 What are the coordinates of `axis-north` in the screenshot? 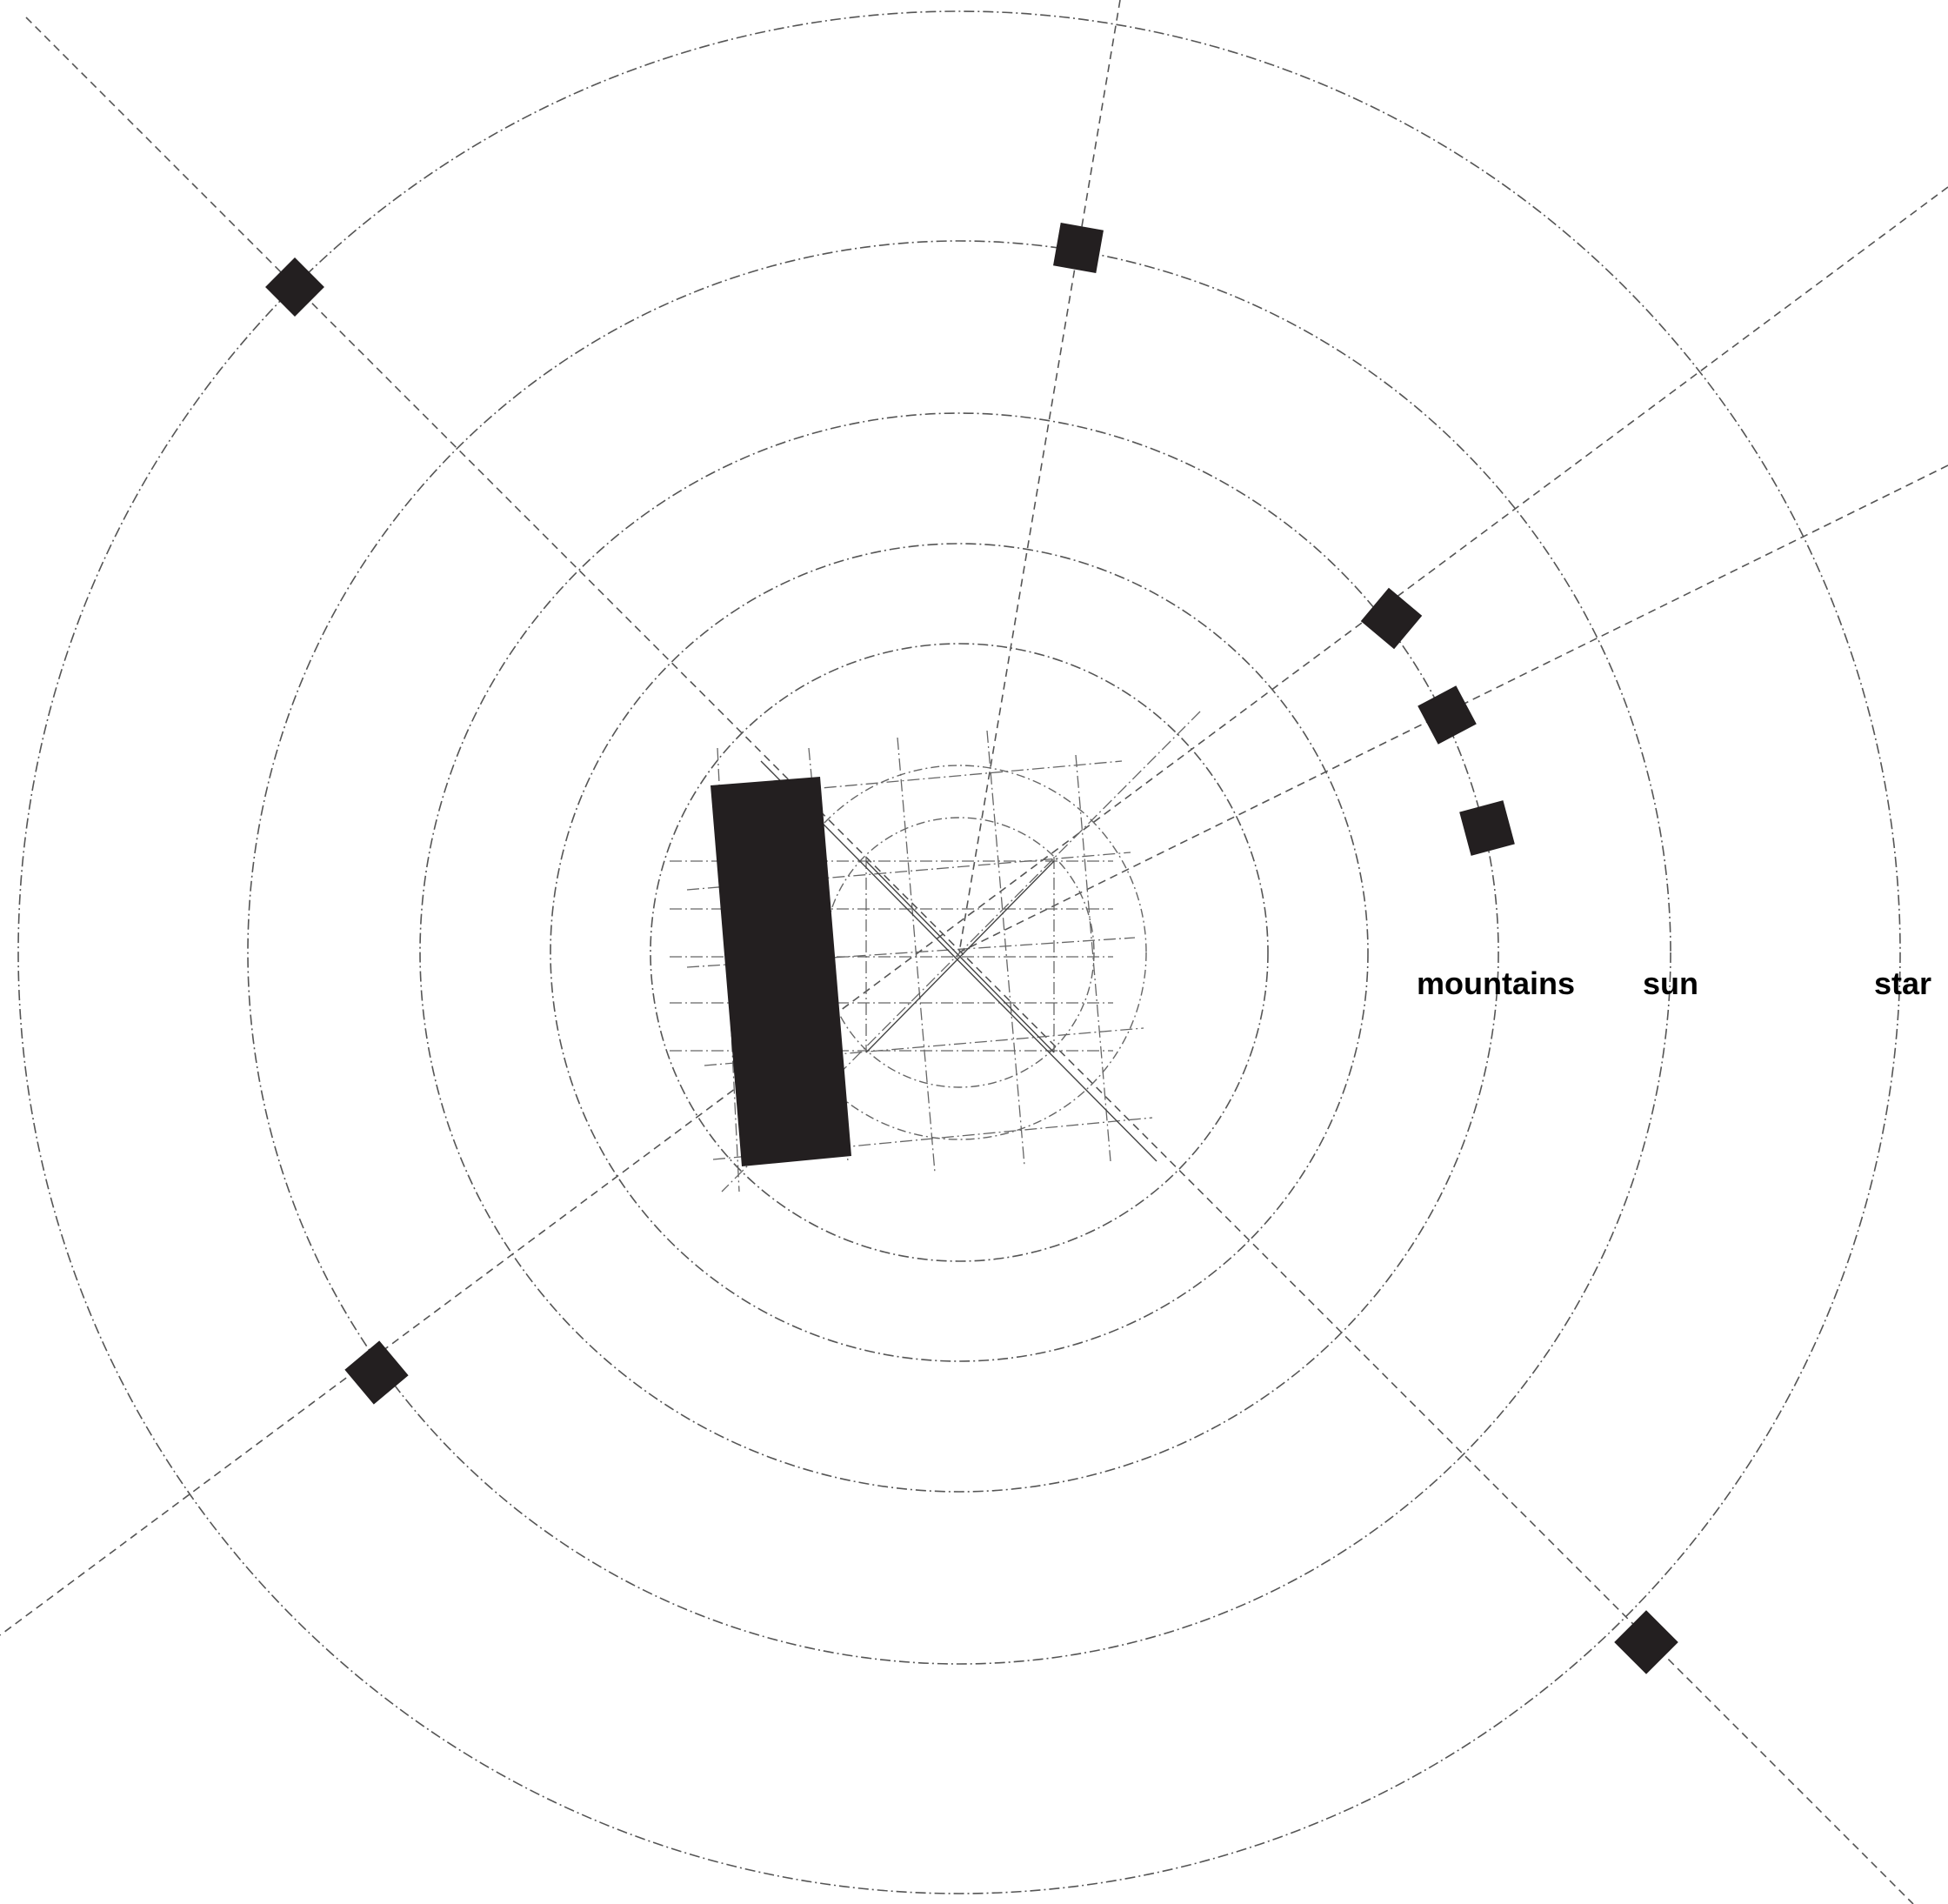 It's located at (1039, 476).